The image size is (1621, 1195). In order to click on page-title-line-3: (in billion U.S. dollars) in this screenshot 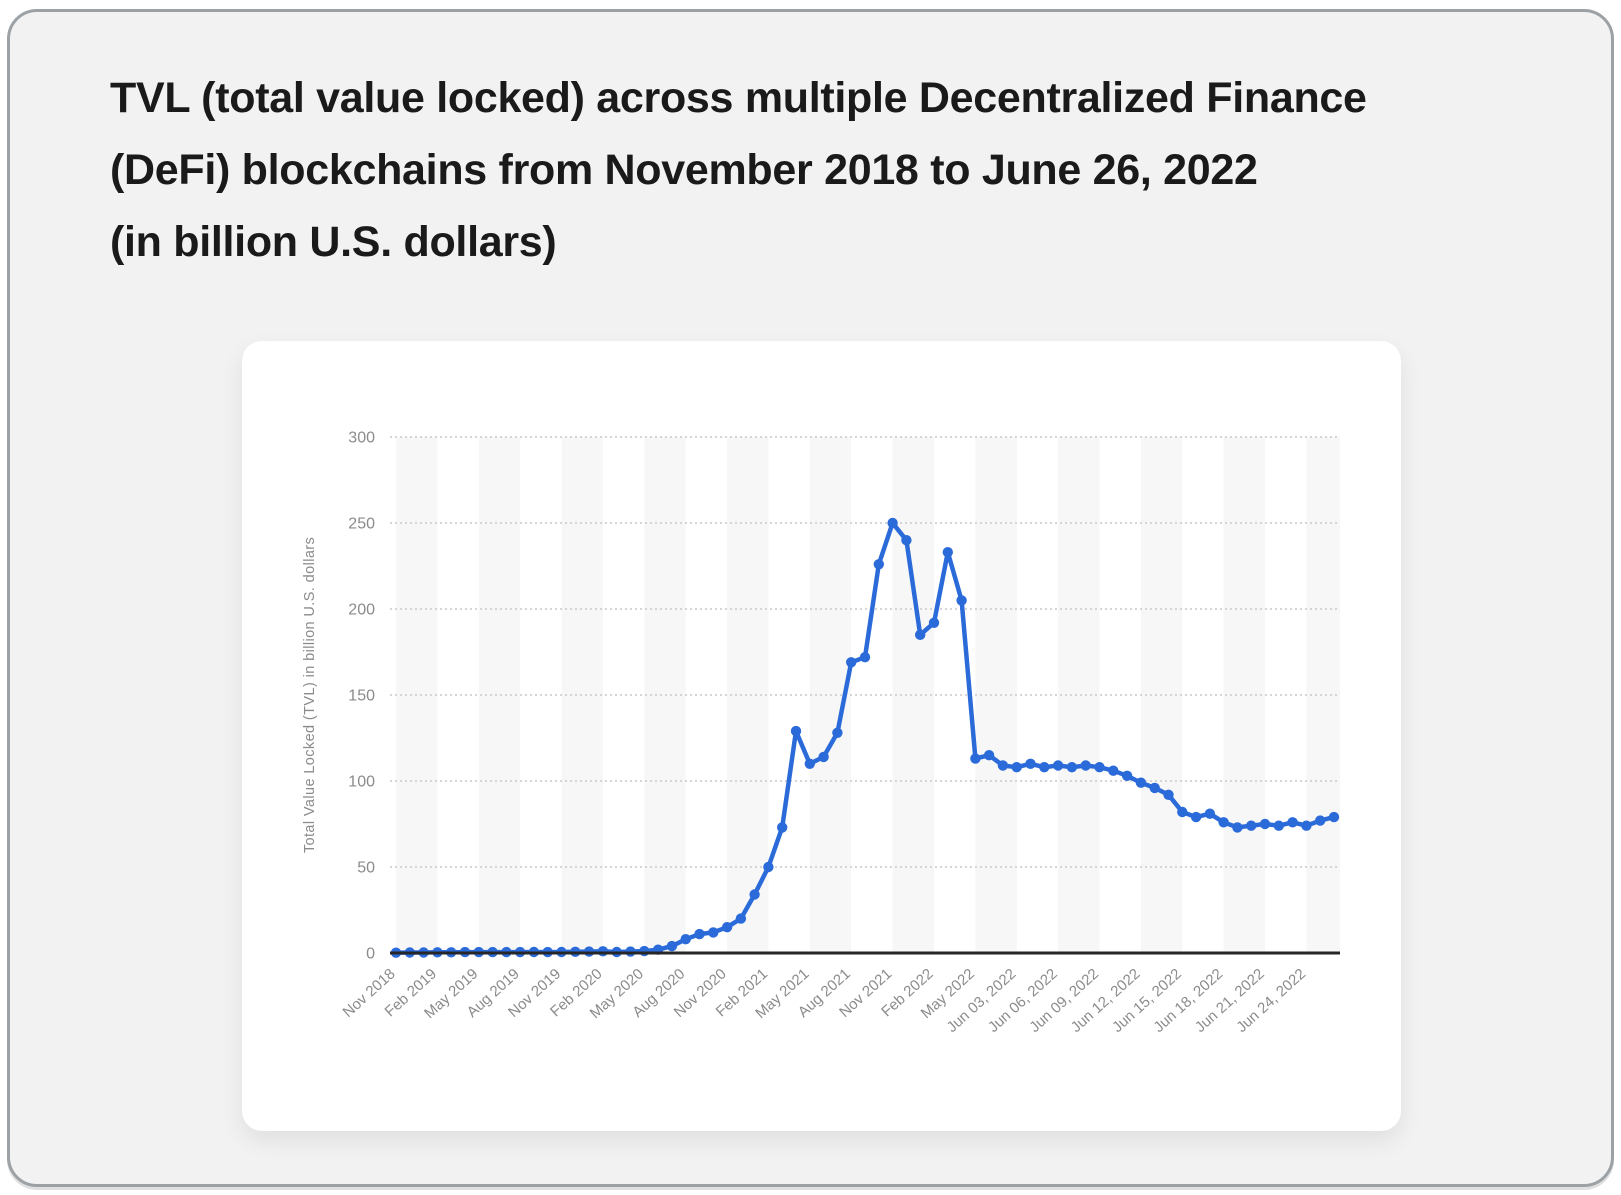, I will do `click(333, 242)`.